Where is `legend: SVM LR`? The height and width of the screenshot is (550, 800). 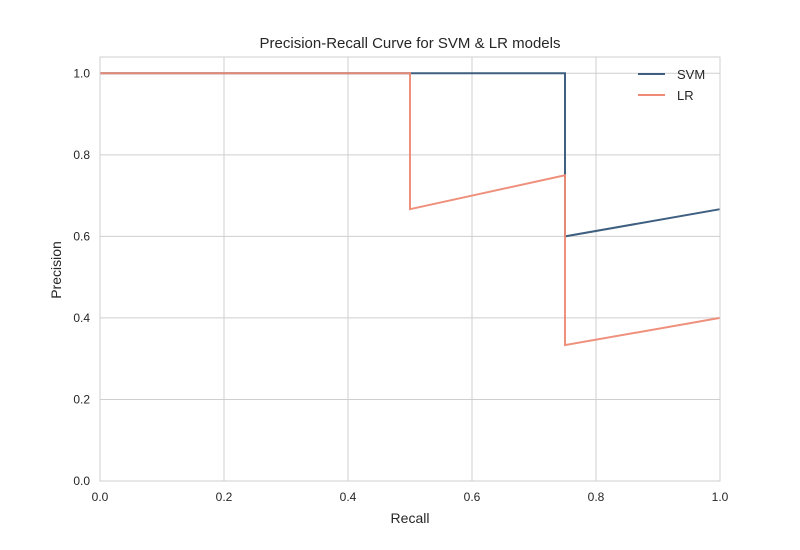 legend: SVM LR is located at coordinates (671, 85).